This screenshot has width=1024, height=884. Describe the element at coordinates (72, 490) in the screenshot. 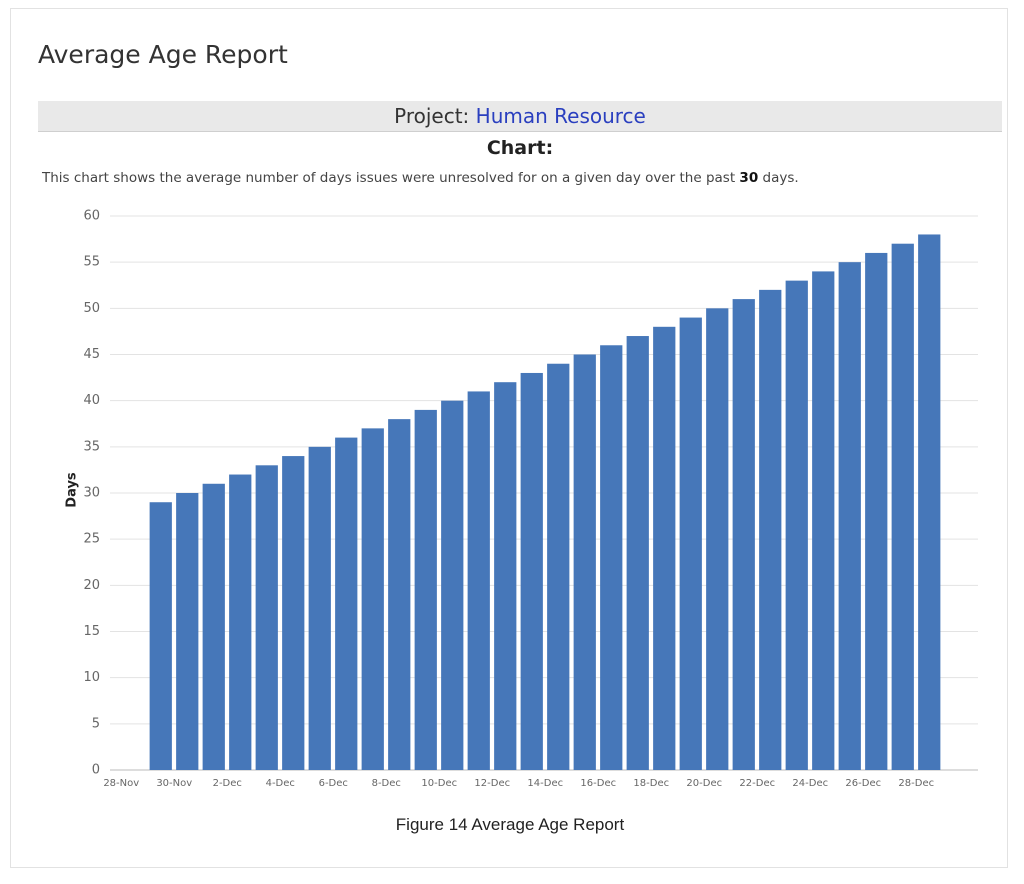

I see `y-axis-label: Days` at that location.